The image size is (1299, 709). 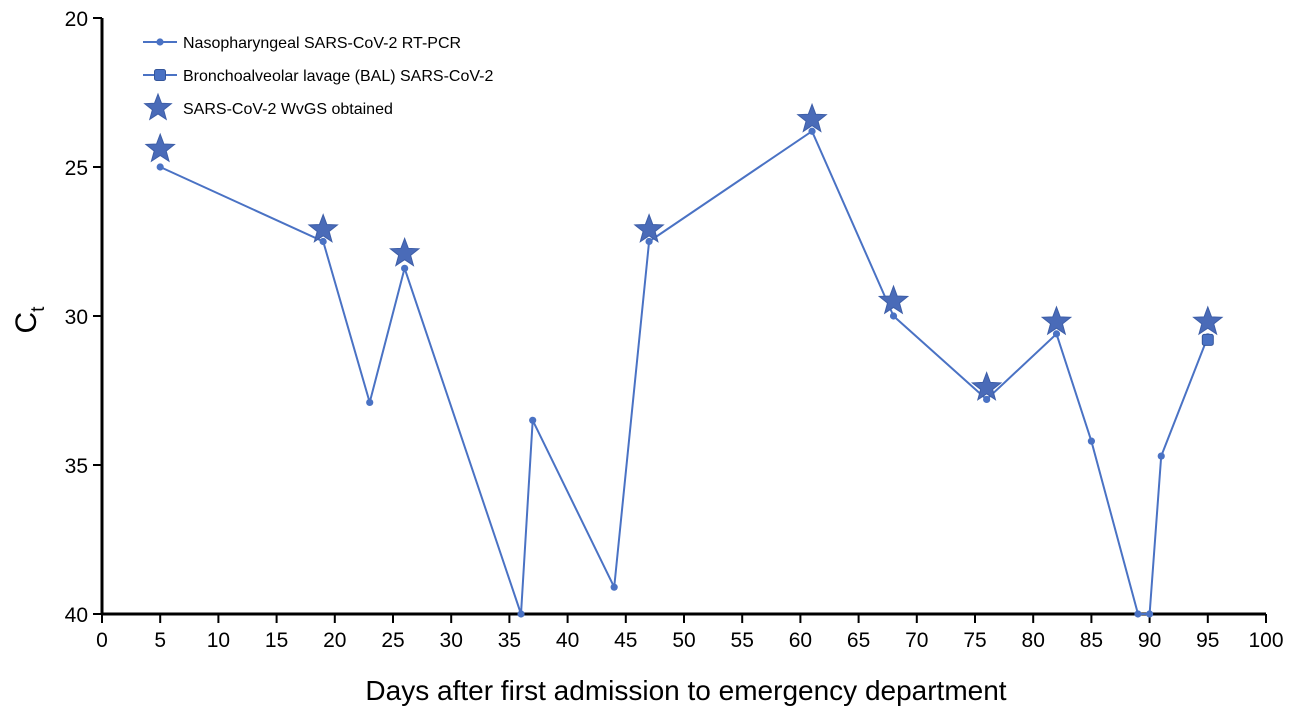 What do you see at coordinates (76, 615) in the screenshot?
I see `y-tick-label: 40` at bounding box center [76, 615].